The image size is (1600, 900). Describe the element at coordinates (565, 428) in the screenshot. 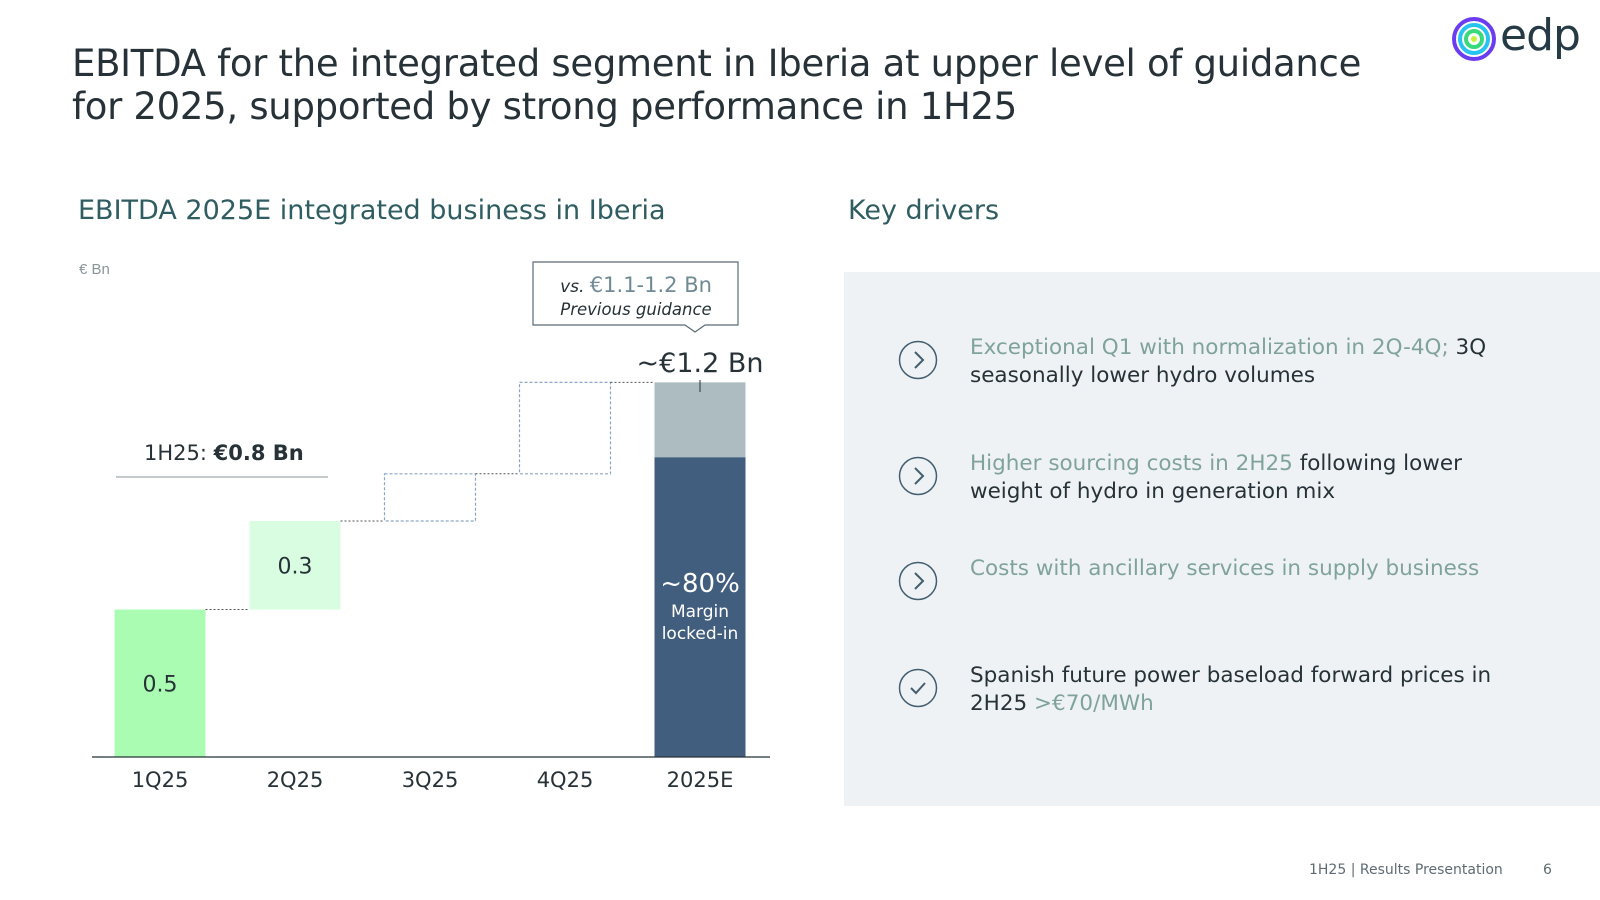

I see `bar-4q25` at that location.